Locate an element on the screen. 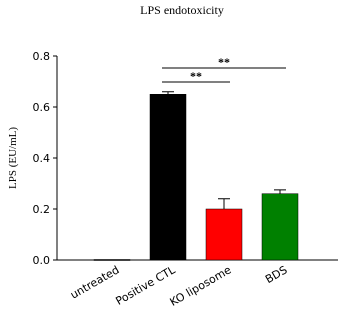 This screenshot has height=327, width=364. y-tick-label: 0.6 is located at coordinates (42, 107).